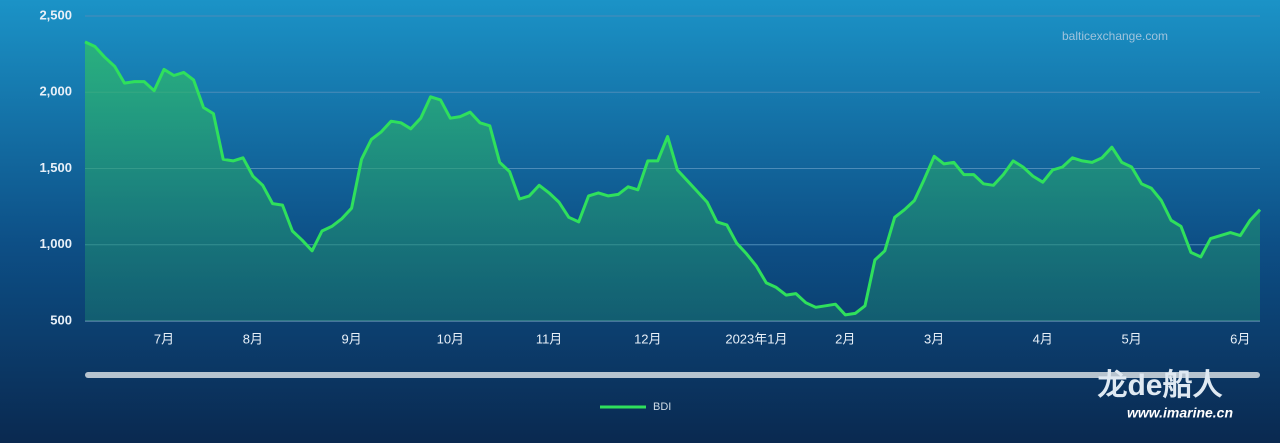 This screenshot has height=448, width=1280. I want to click on x-tick-label: 10月, so click(450, 338).